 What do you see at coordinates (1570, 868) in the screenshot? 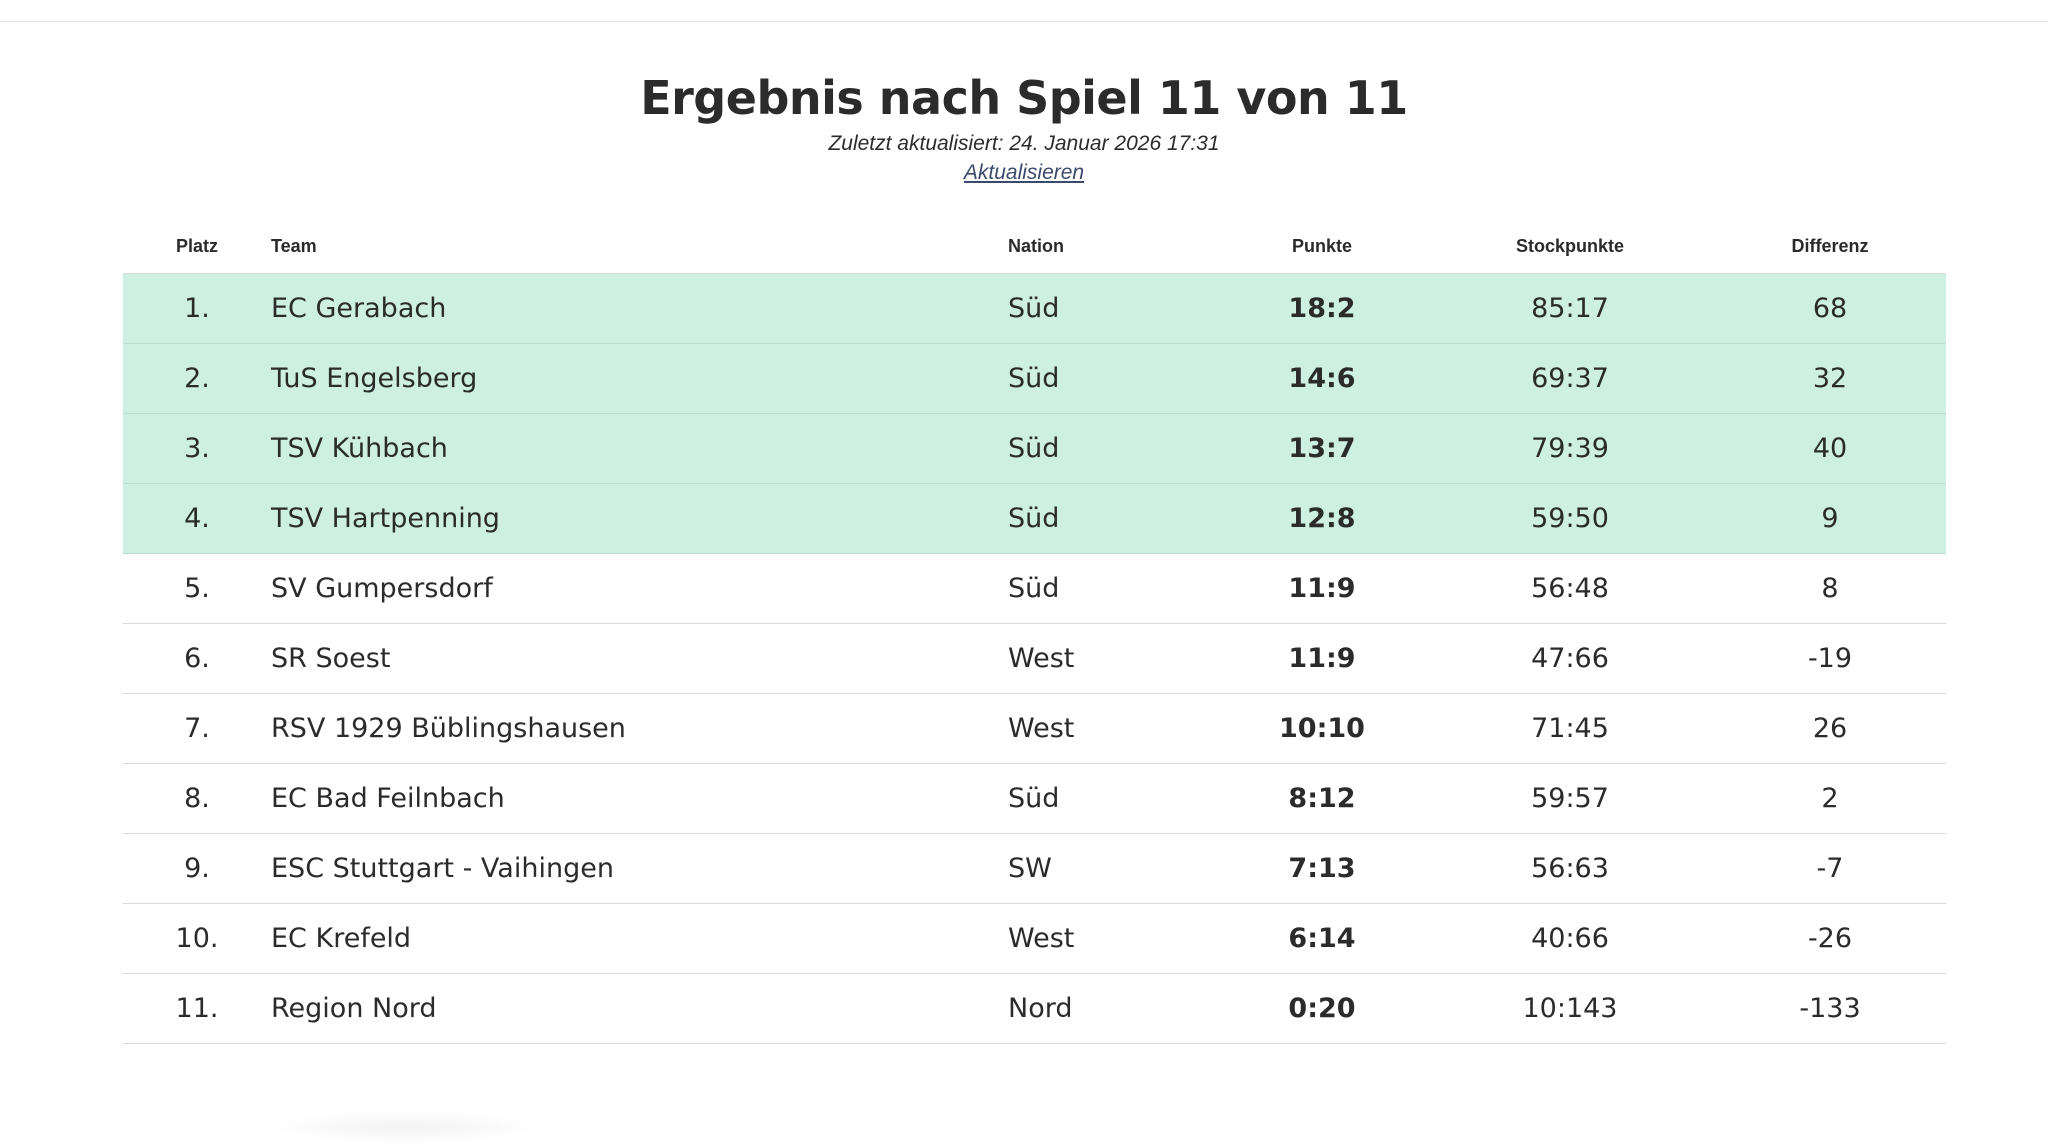
I see `cell-stockpunkte: 56:63` at bounding box center [1570, 868].